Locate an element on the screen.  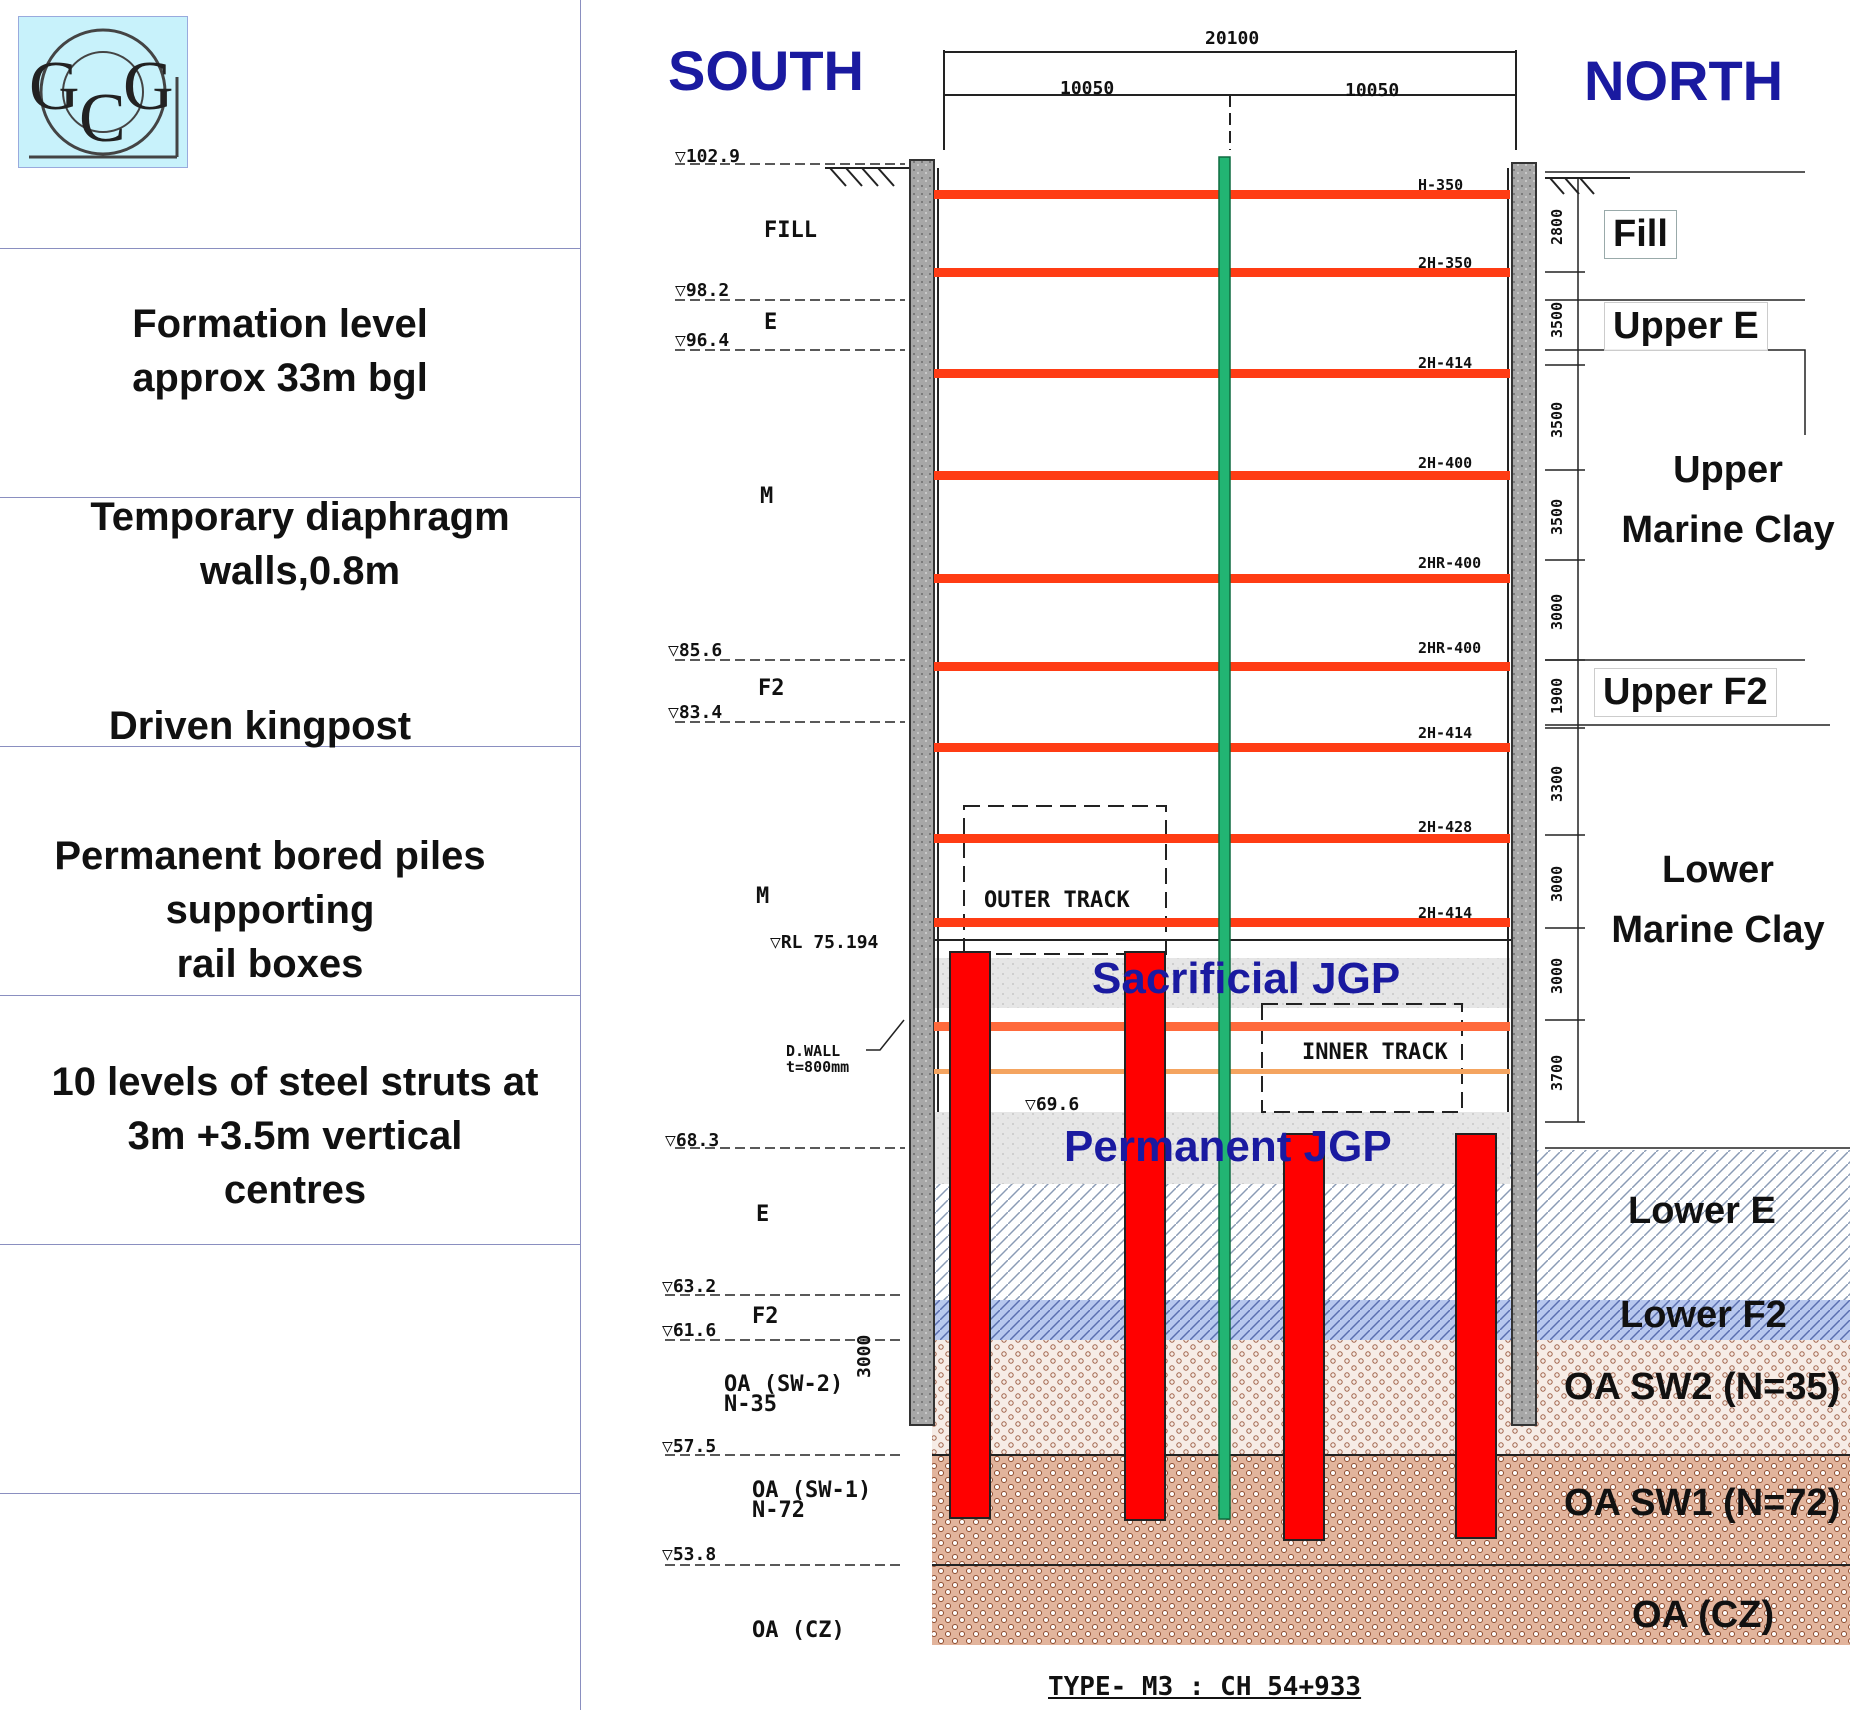
level-label: ▽96.4 is located at coordinates (702, 340).